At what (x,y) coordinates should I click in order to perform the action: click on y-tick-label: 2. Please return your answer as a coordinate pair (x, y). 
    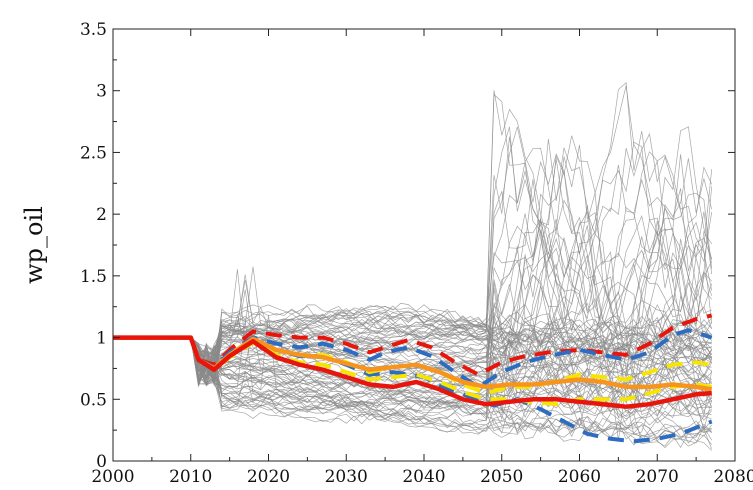
    Looking at the image, I should click on (101, 215).